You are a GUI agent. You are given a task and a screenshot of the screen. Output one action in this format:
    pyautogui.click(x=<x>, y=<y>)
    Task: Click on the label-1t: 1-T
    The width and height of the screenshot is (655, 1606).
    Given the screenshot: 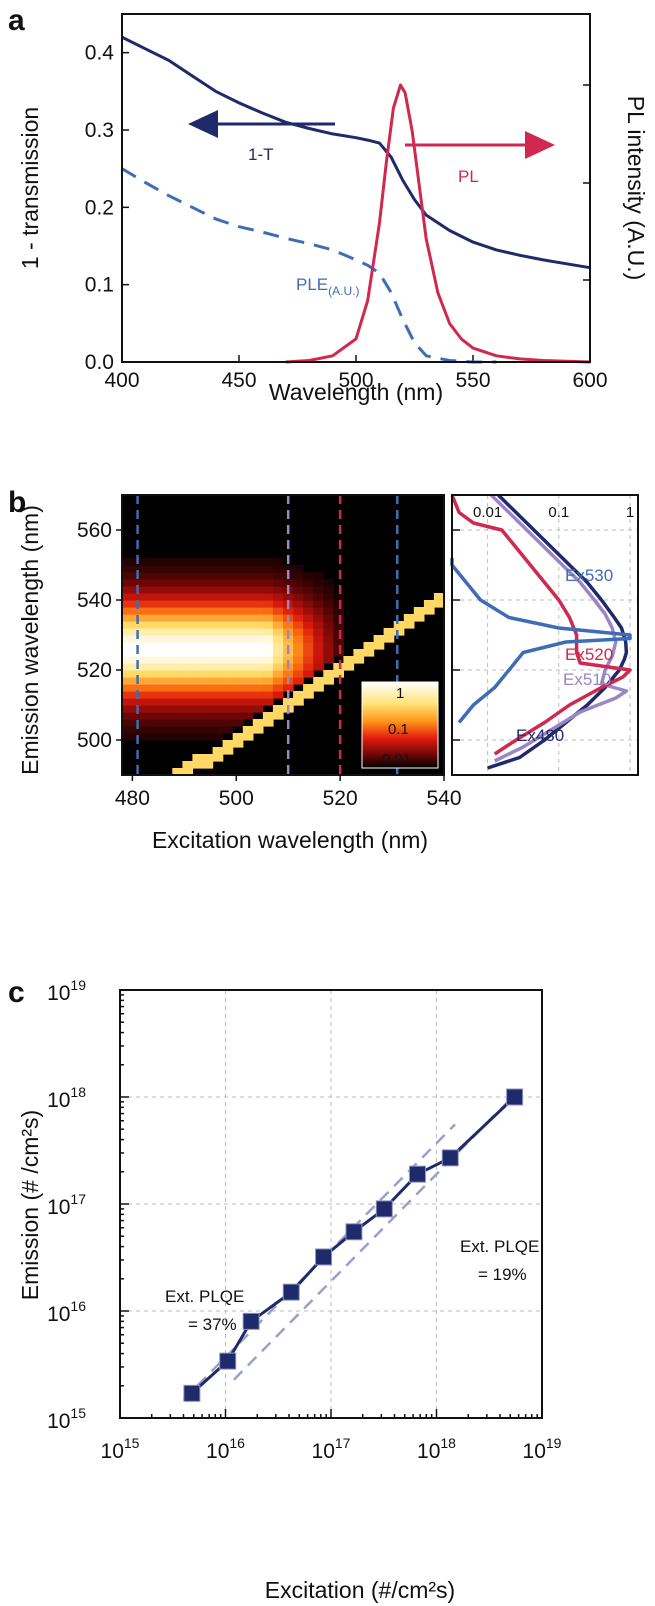 What is the action you would take?
    pyautogui.click(x=261, y=154)
    